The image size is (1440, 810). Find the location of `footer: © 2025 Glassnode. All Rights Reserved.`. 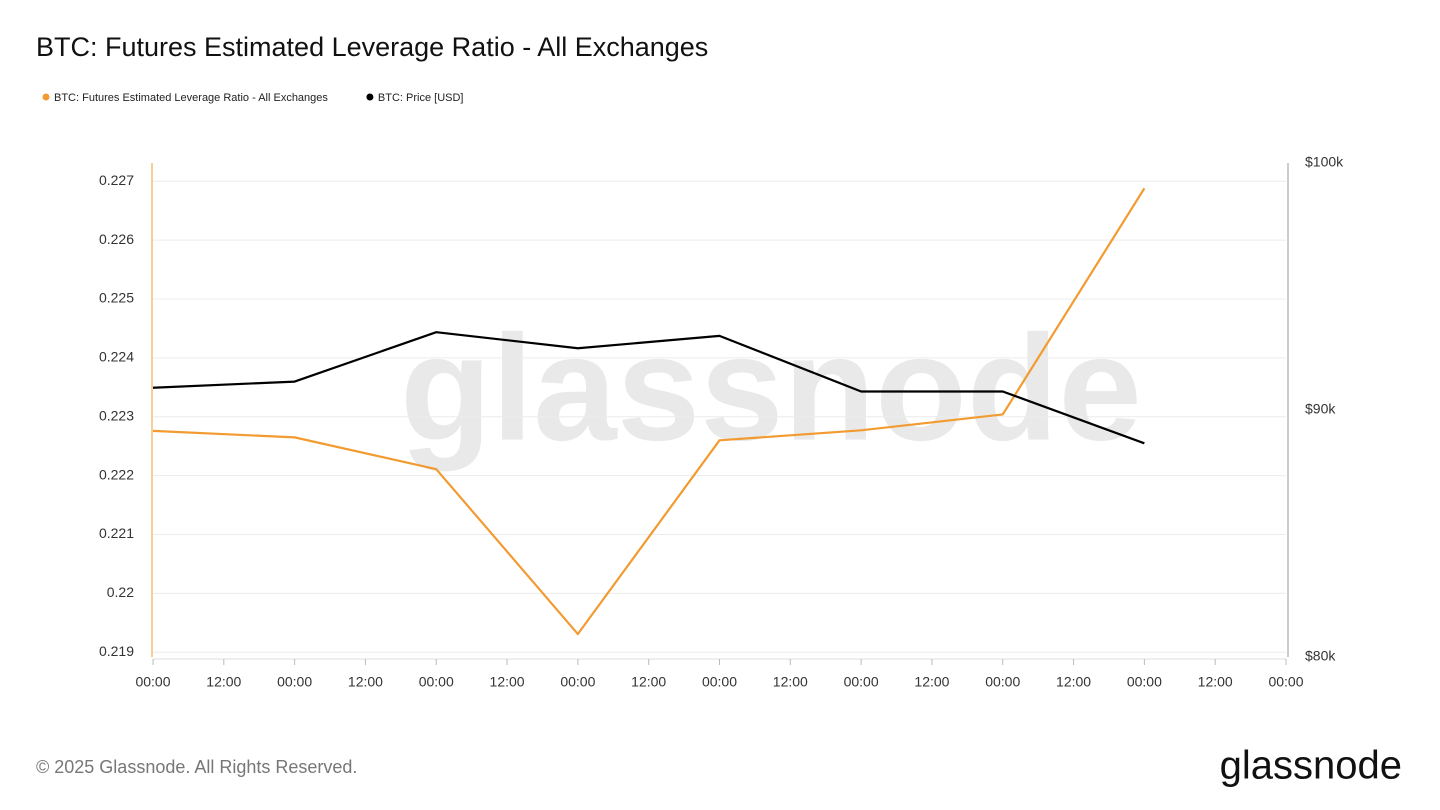

footer: © 2025 Glassnode. All Rights Reserved. is located at coordinates (196, 767).